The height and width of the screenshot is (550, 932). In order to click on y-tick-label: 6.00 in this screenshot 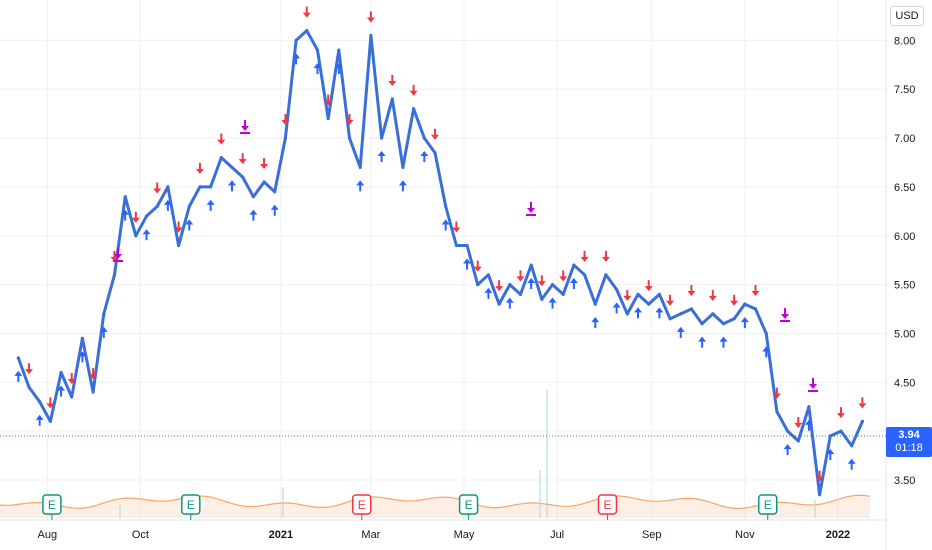, I will do `click(904, 237)`.